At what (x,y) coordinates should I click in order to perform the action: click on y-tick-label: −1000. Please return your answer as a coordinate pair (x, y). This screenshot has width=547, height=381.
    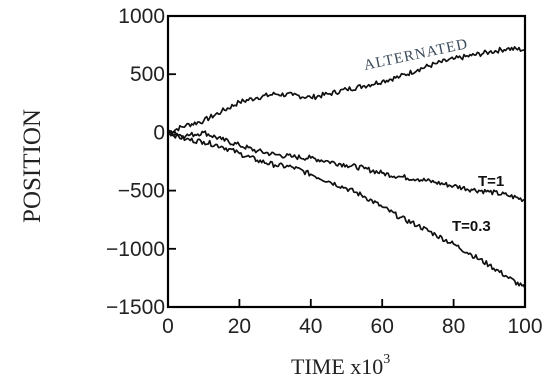
    Looking at the image, I should click on (135, 249).